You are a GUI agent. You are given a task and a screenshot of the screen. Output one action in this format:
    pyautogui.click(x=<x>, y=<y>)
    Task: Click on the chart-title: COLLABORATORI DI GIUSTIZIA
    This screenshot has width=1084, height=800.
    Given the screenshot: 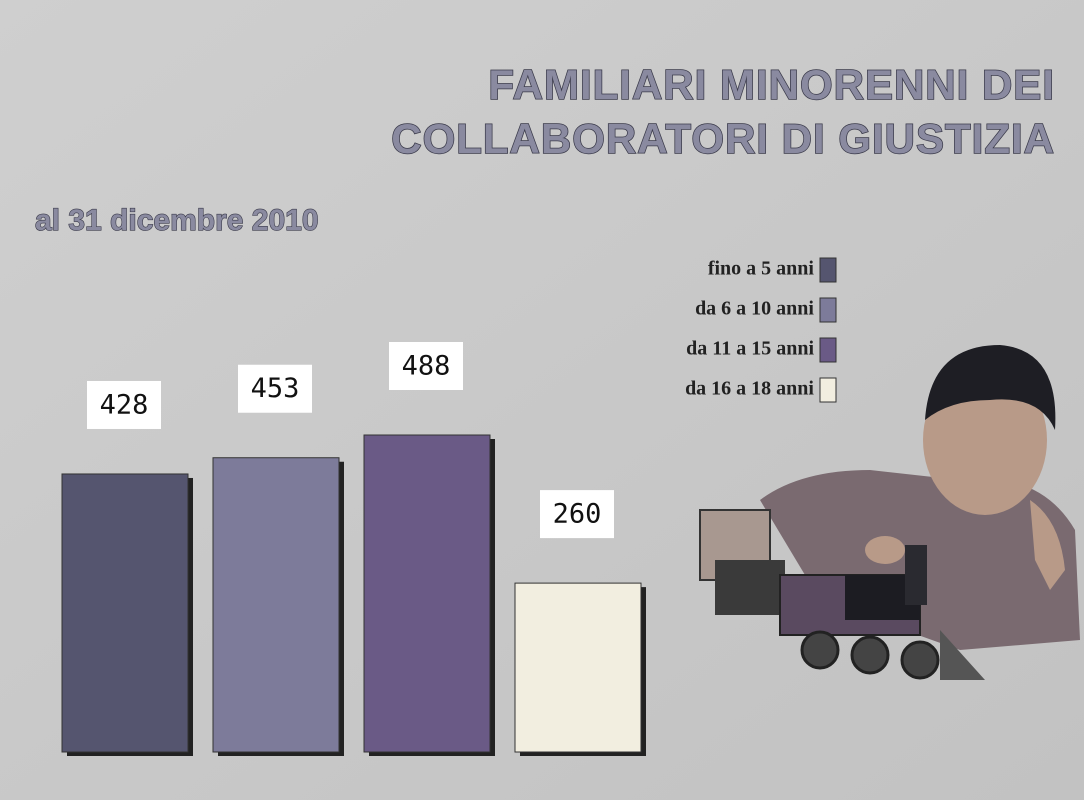 What is the action you would take?
    pyautogui.click(x=723, y=138)
    